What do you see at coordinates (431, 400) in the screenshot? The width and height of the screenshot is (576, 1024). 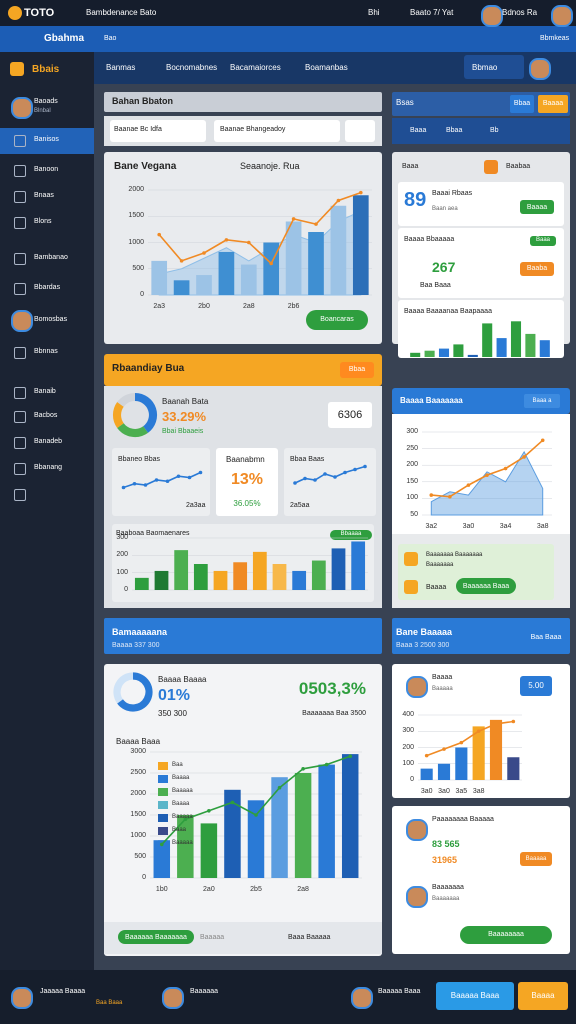 I see `label: Baaaa Baaaaaaa` at bounding box center [431, 400].